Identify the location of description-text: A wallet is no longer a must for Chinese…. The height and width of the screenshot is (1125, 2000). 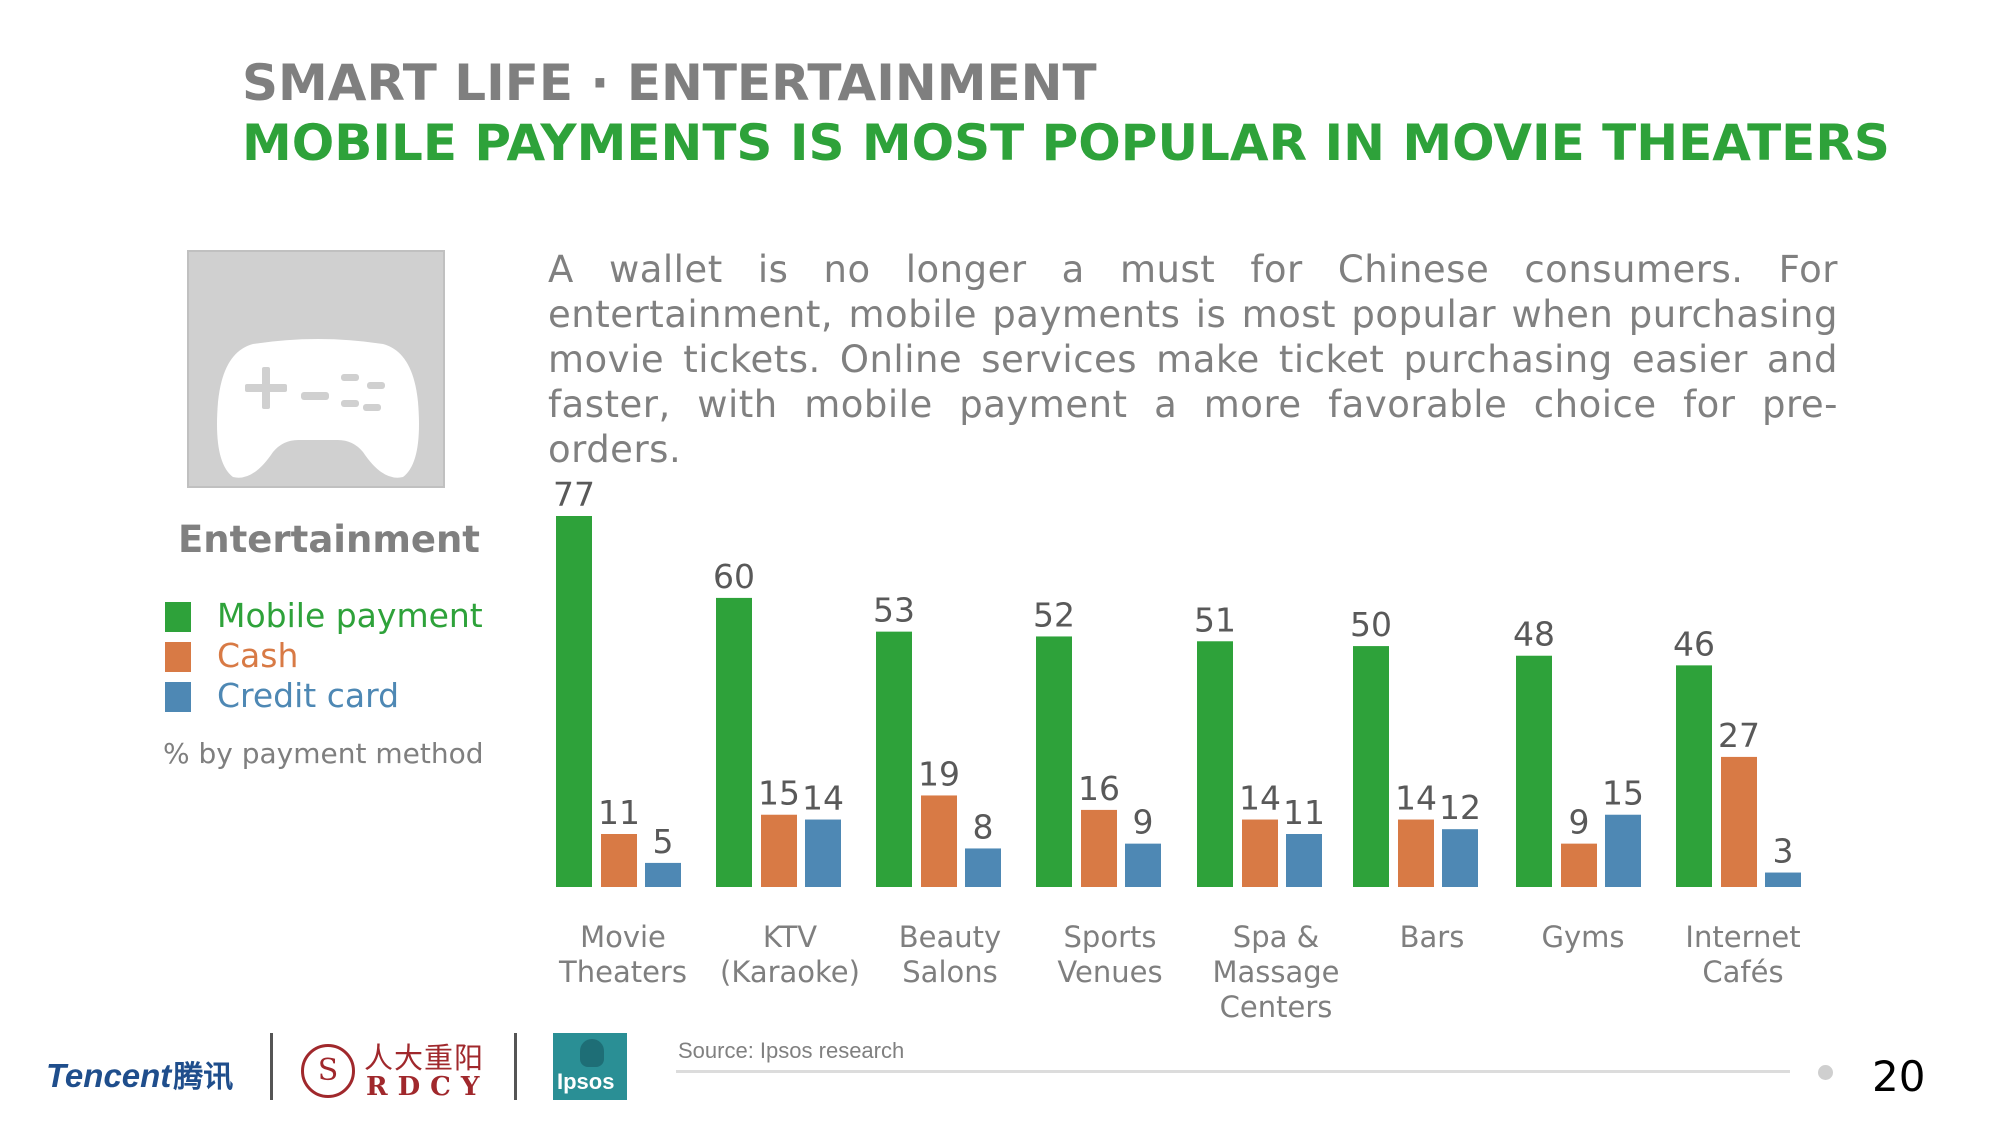
(1193, 359).